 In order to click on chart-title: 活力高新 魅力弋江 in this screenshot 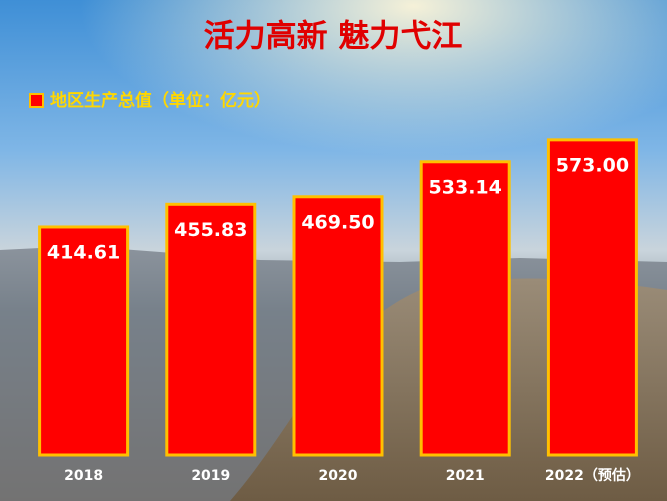, I will do `click(333, 37)`.